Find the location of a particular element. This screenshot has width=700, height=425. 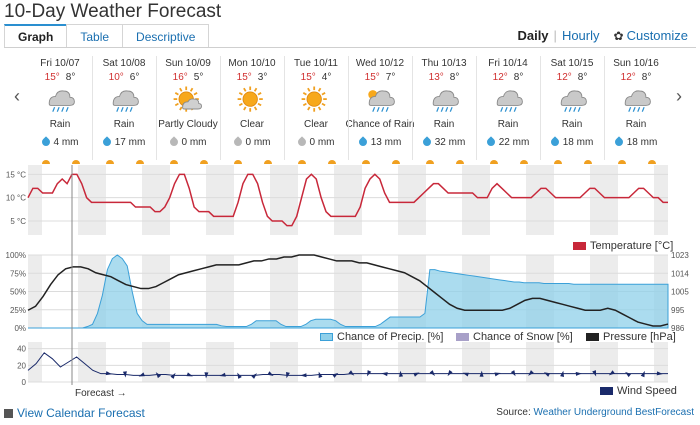

day-temps: 12° 8° is located at coordinates (508, 77).